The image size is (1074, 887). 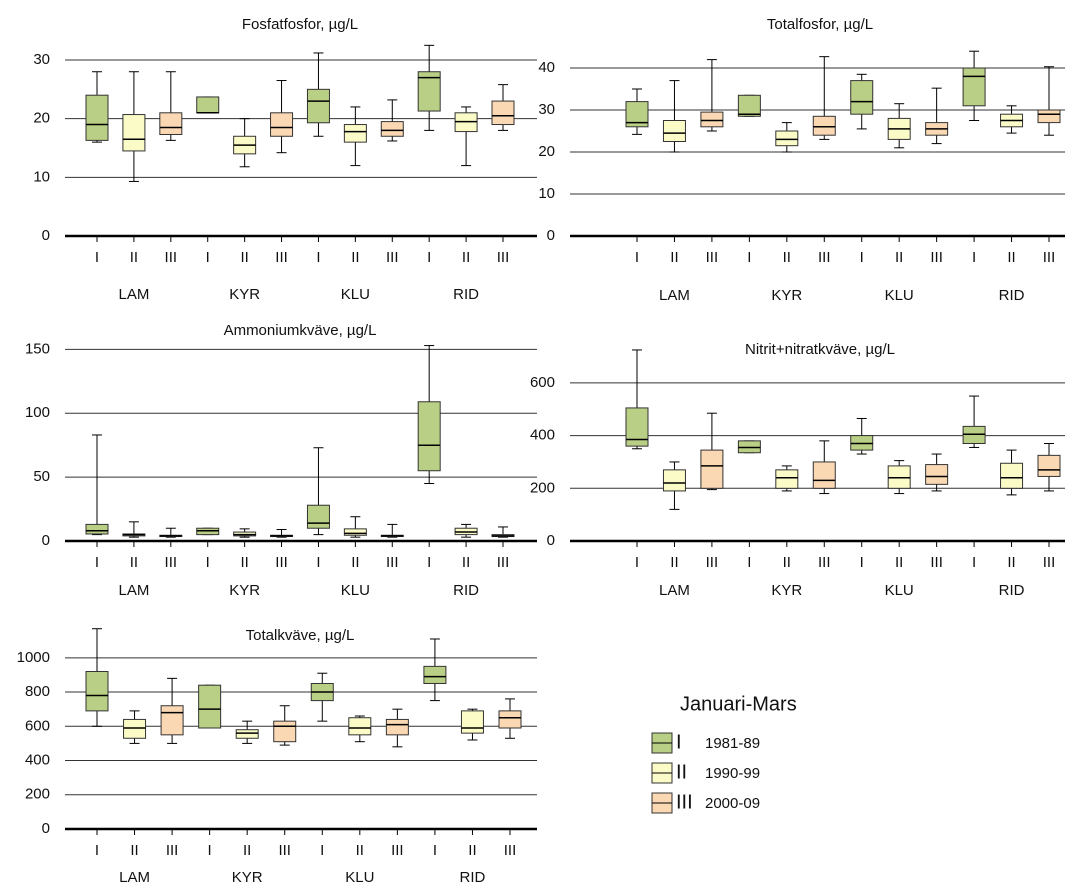 I want to click on y-tick-label: 40, so click(x=546, y=67).